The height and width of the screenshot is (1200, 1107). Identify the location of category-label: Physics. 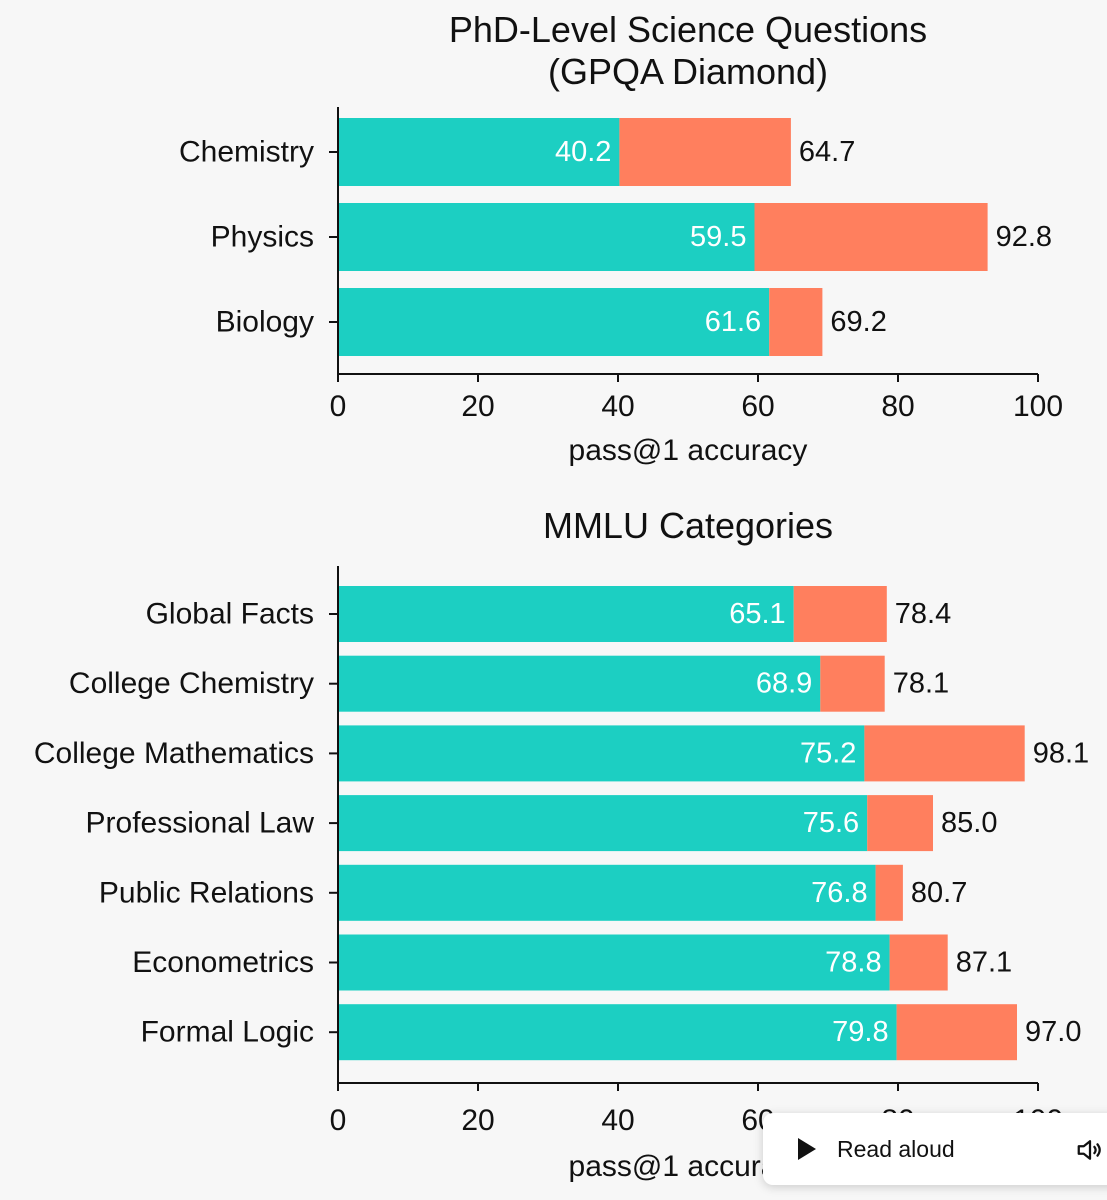
(262, 237).